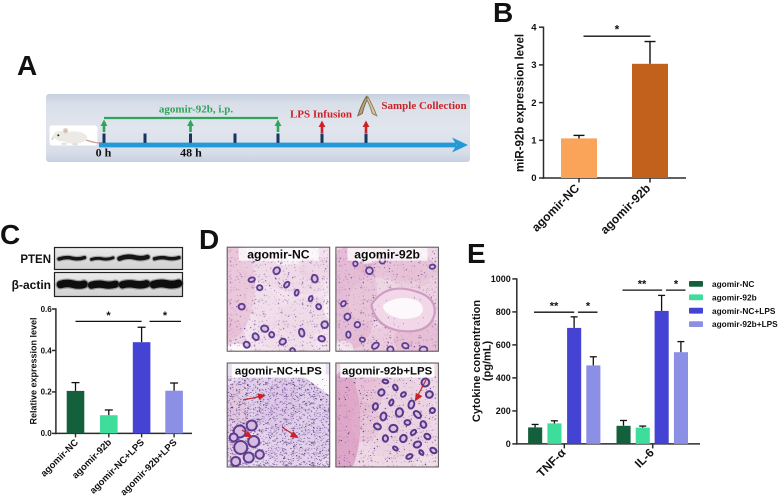  I want to click on svg-text: D, so click(209, 239).